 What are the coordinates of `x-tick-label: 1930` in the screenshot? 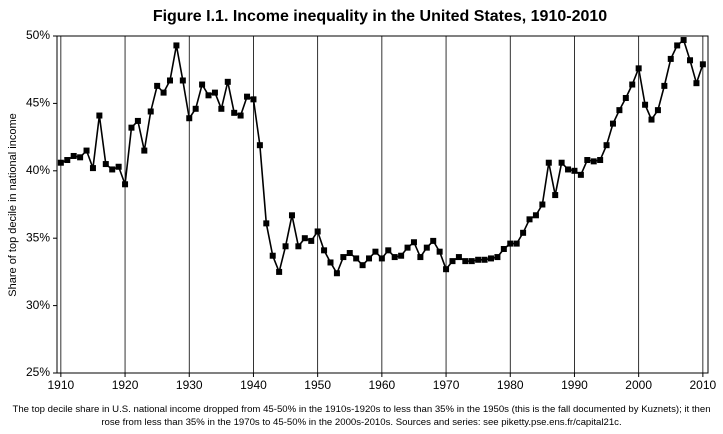 It's located at (189, 385).